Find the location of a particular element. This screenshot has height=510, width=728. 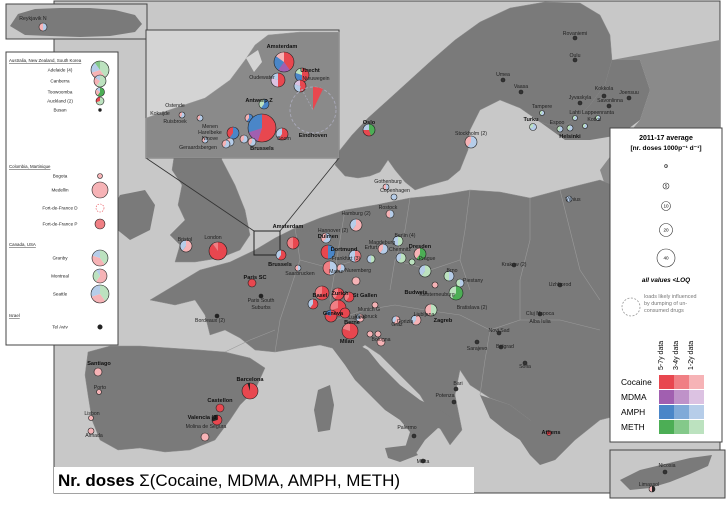

city-label-gorizia: Gorizia is located at coordinates (405, 322).